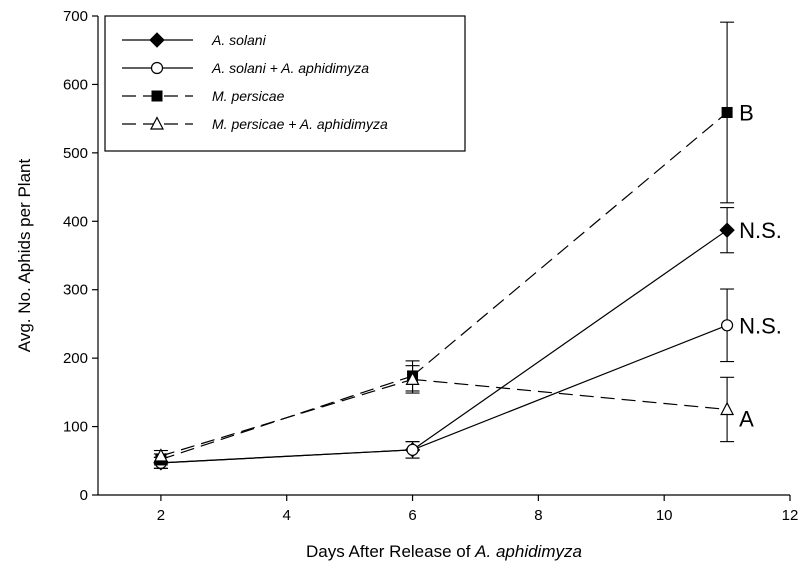  Describe the element at coordinates (75, 16) in the screenshot. I see `y-tick-label: 700` at that location.